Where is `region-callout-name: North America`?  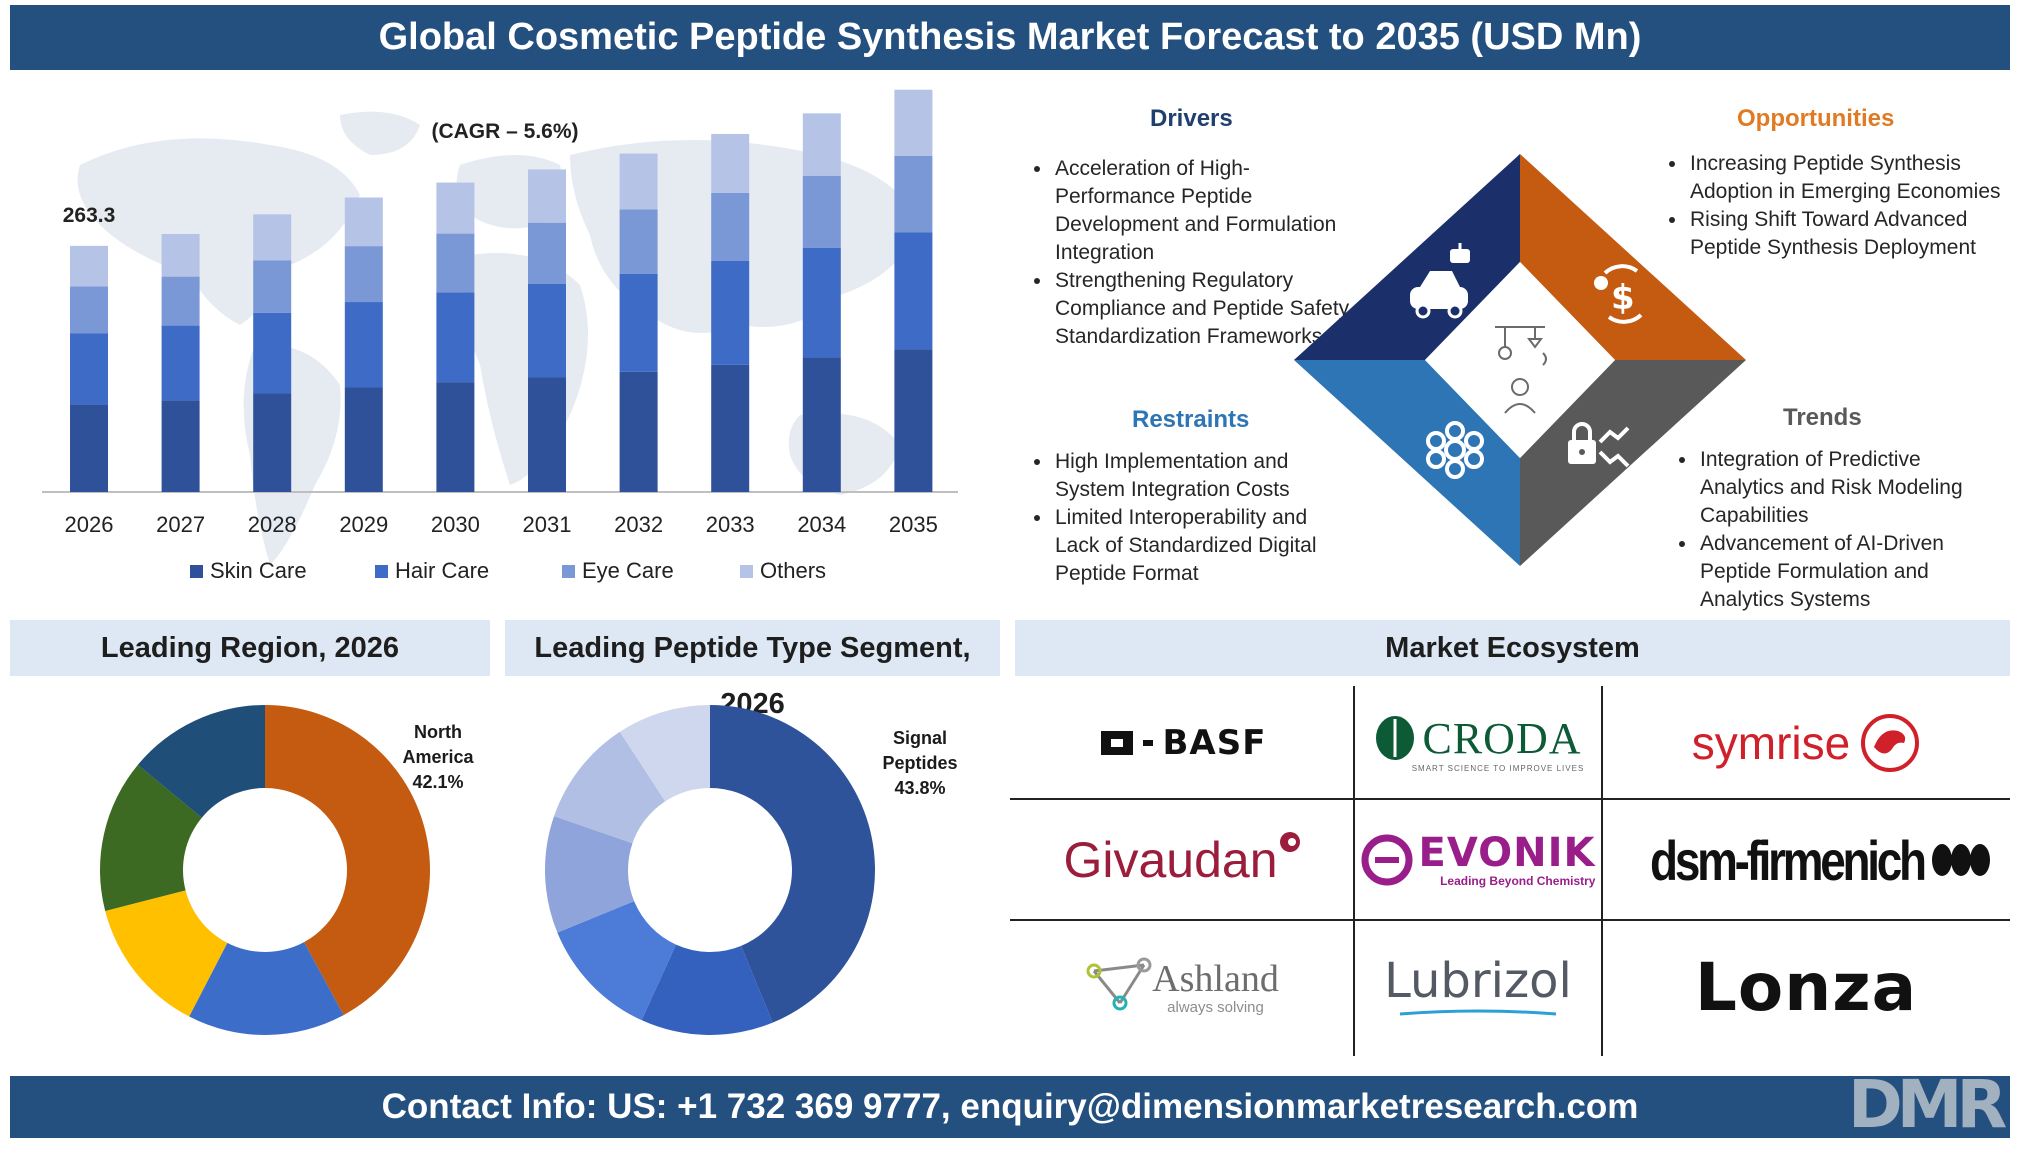 region-callout-name: North America is located at coordinates (438, 745).